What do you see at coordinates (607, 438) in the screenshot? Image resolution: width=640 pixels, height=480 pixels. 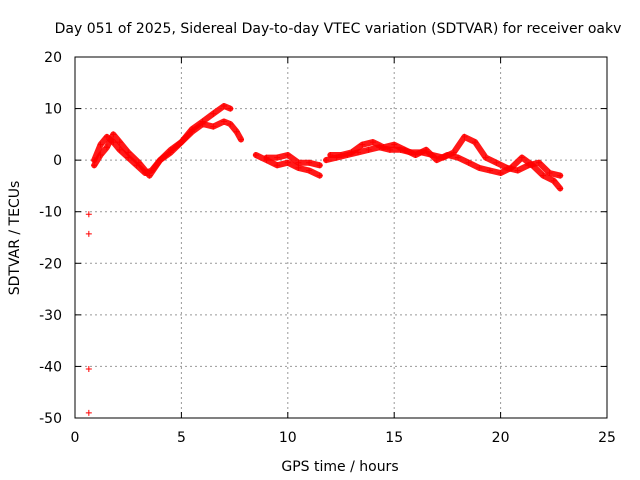 I see `x-tick-label: 25` at bounding box center [607, 438].